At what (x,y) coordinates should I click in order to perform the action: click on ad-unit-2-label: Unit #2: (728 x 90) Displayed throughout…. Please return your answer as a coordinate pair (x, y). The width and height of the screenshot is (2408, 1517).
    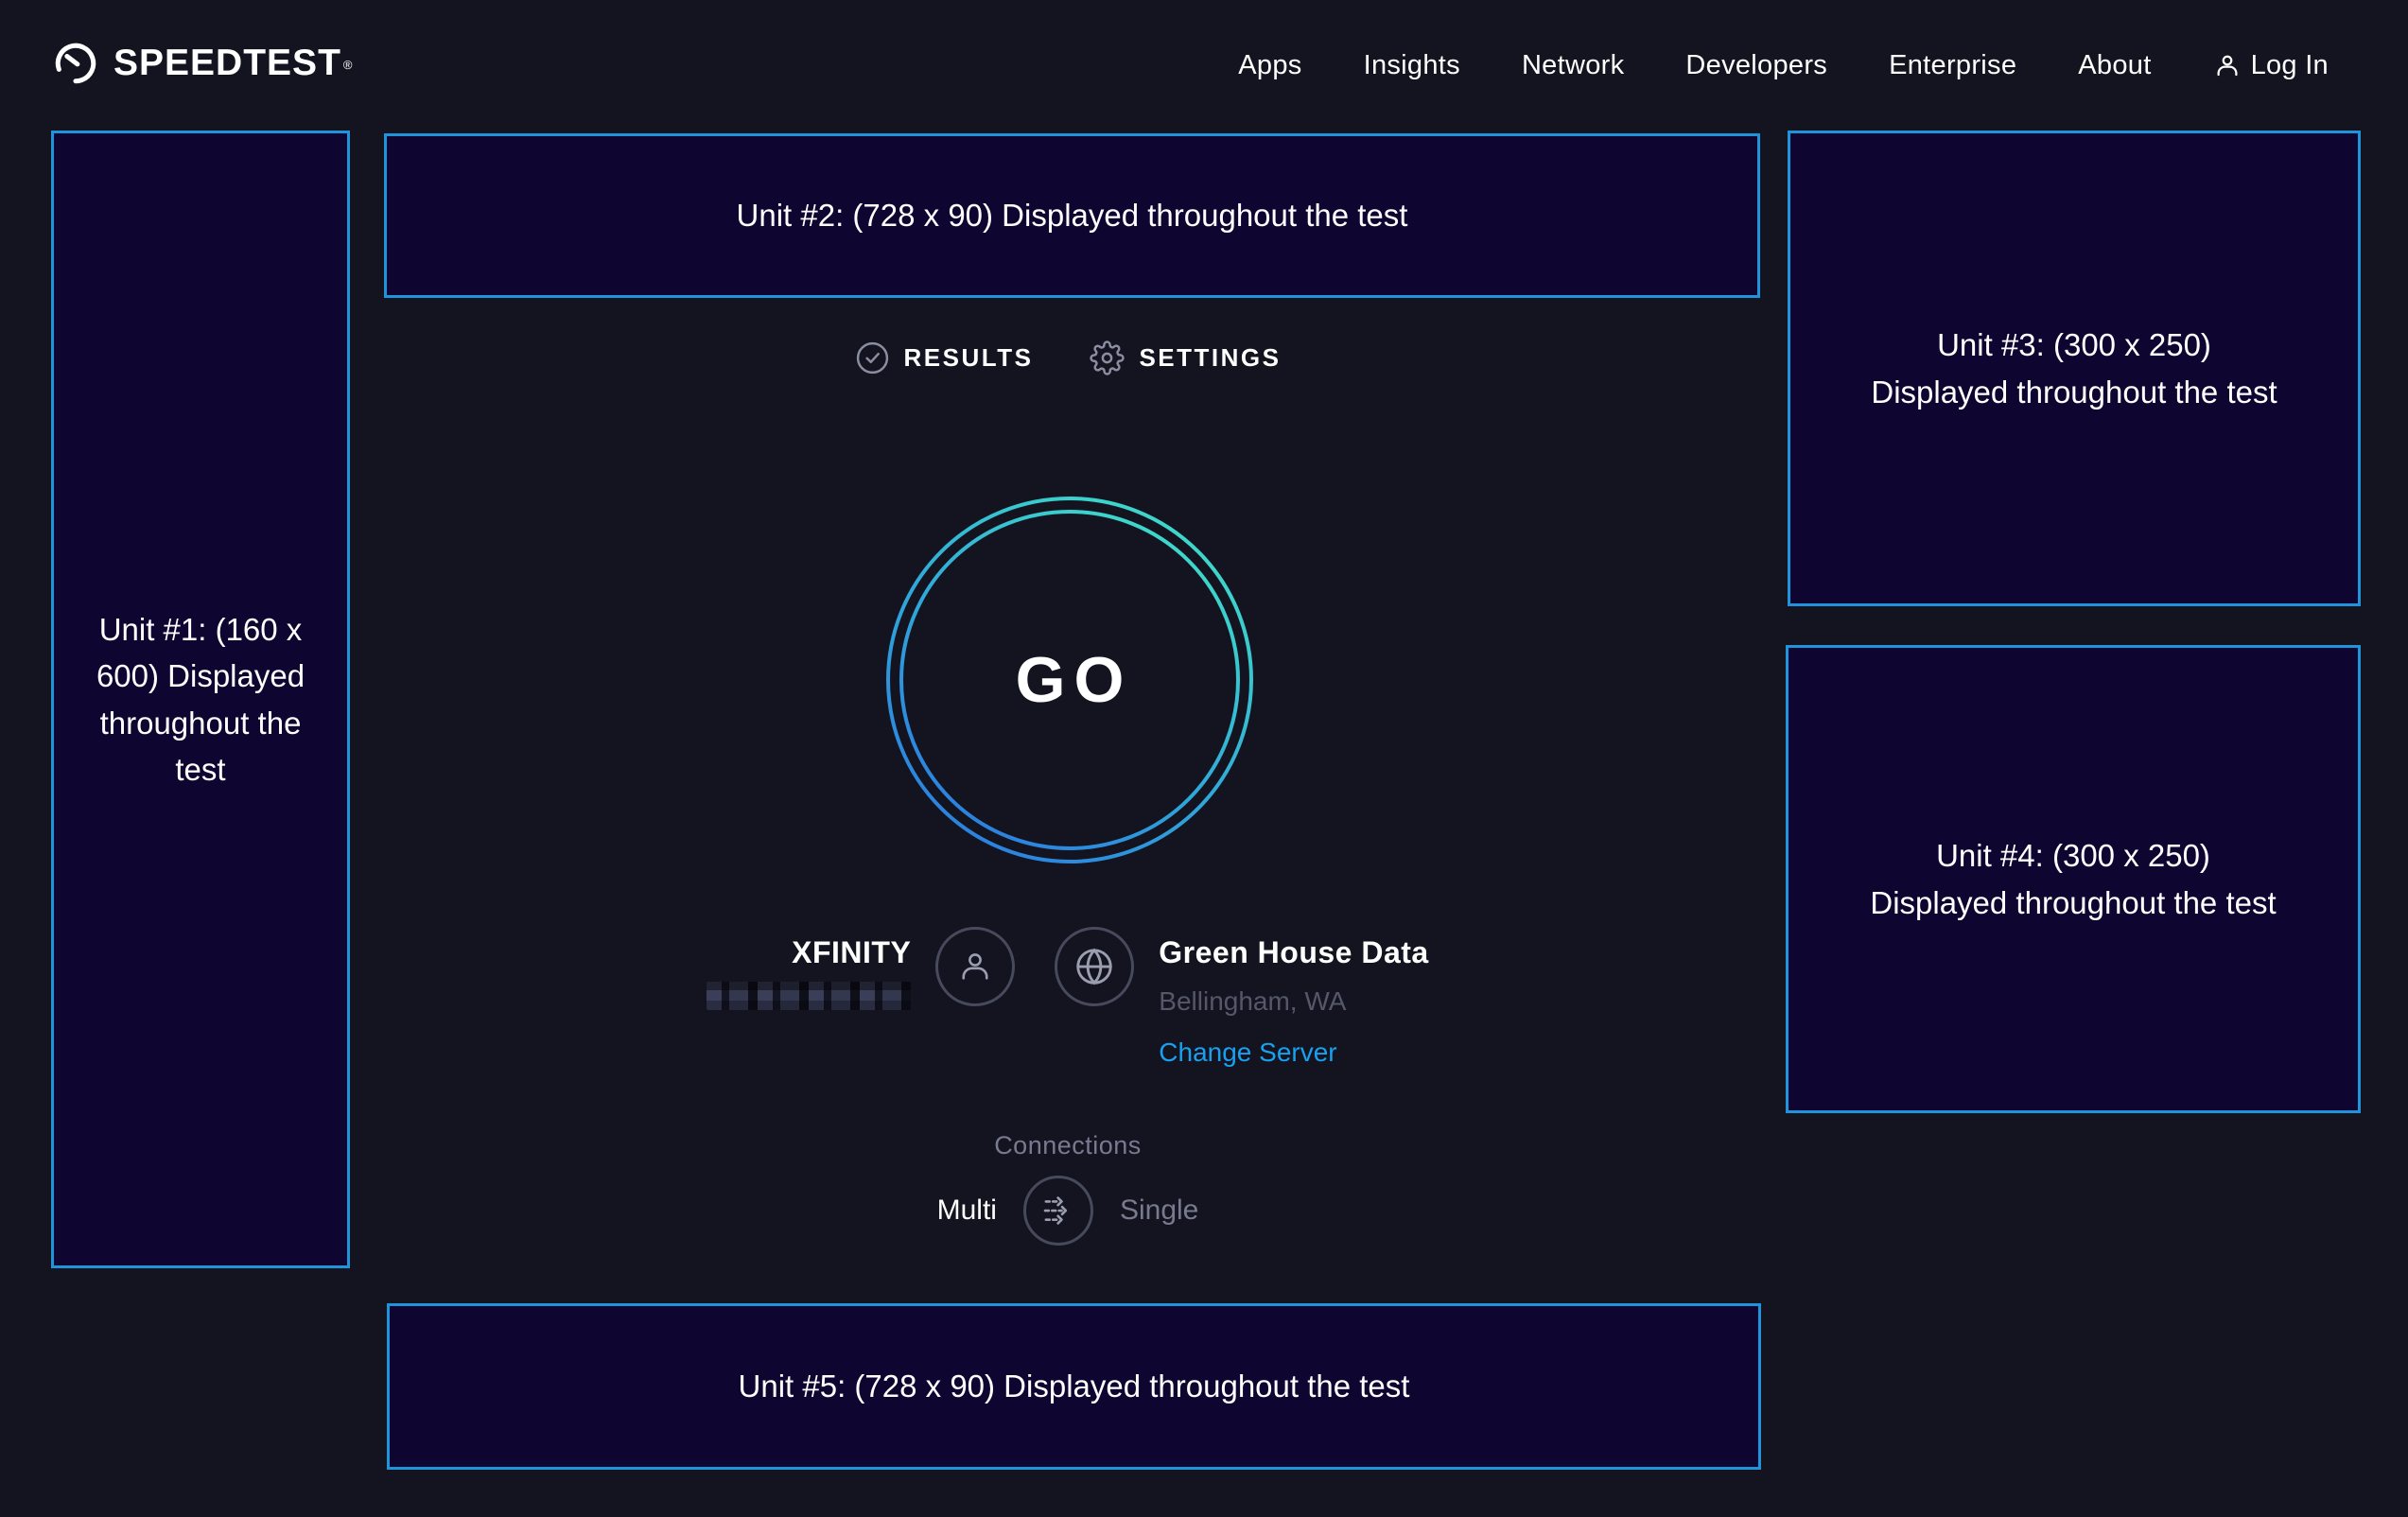
    Looking at the image, I should click on (1072, 216).